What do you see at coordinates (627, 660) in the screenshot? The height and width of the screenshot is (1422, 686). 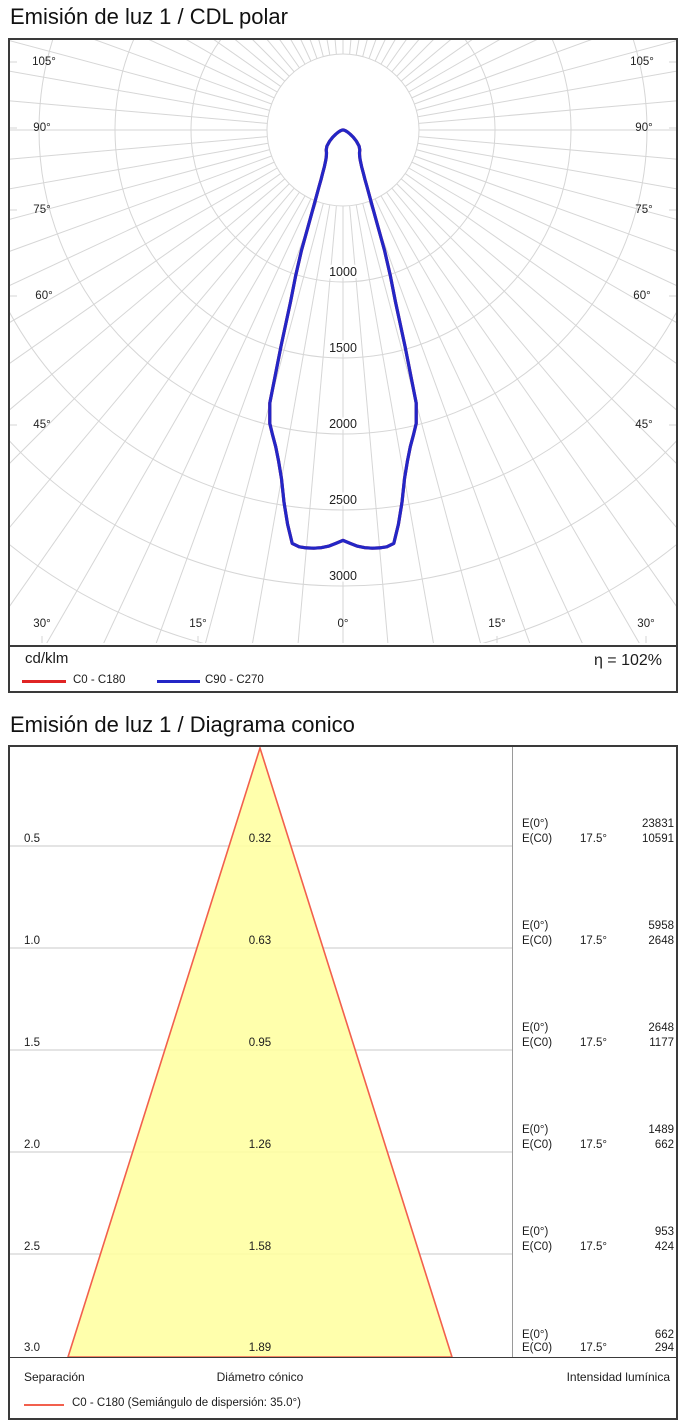 I see `efficiency-label: η = 102%` at bounding box center [627, 660].